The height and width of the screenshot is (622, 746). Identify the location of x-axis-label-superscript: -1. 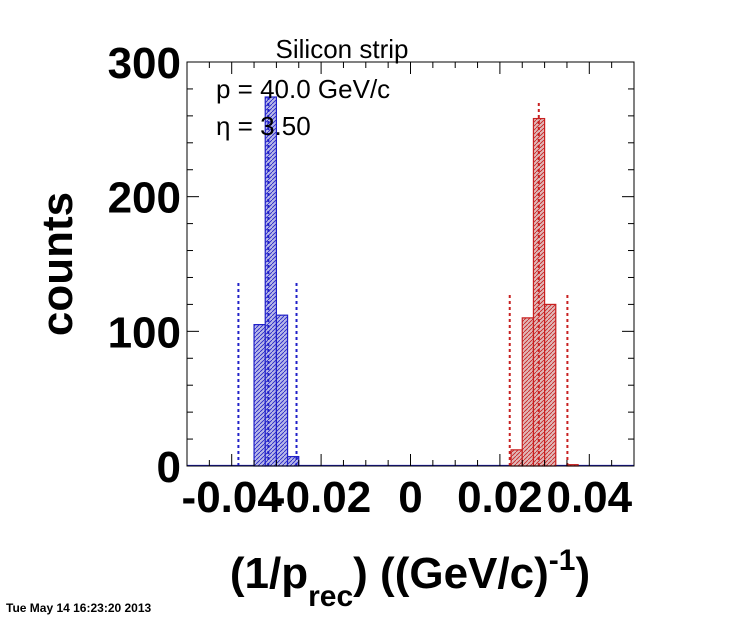
(562, 560).